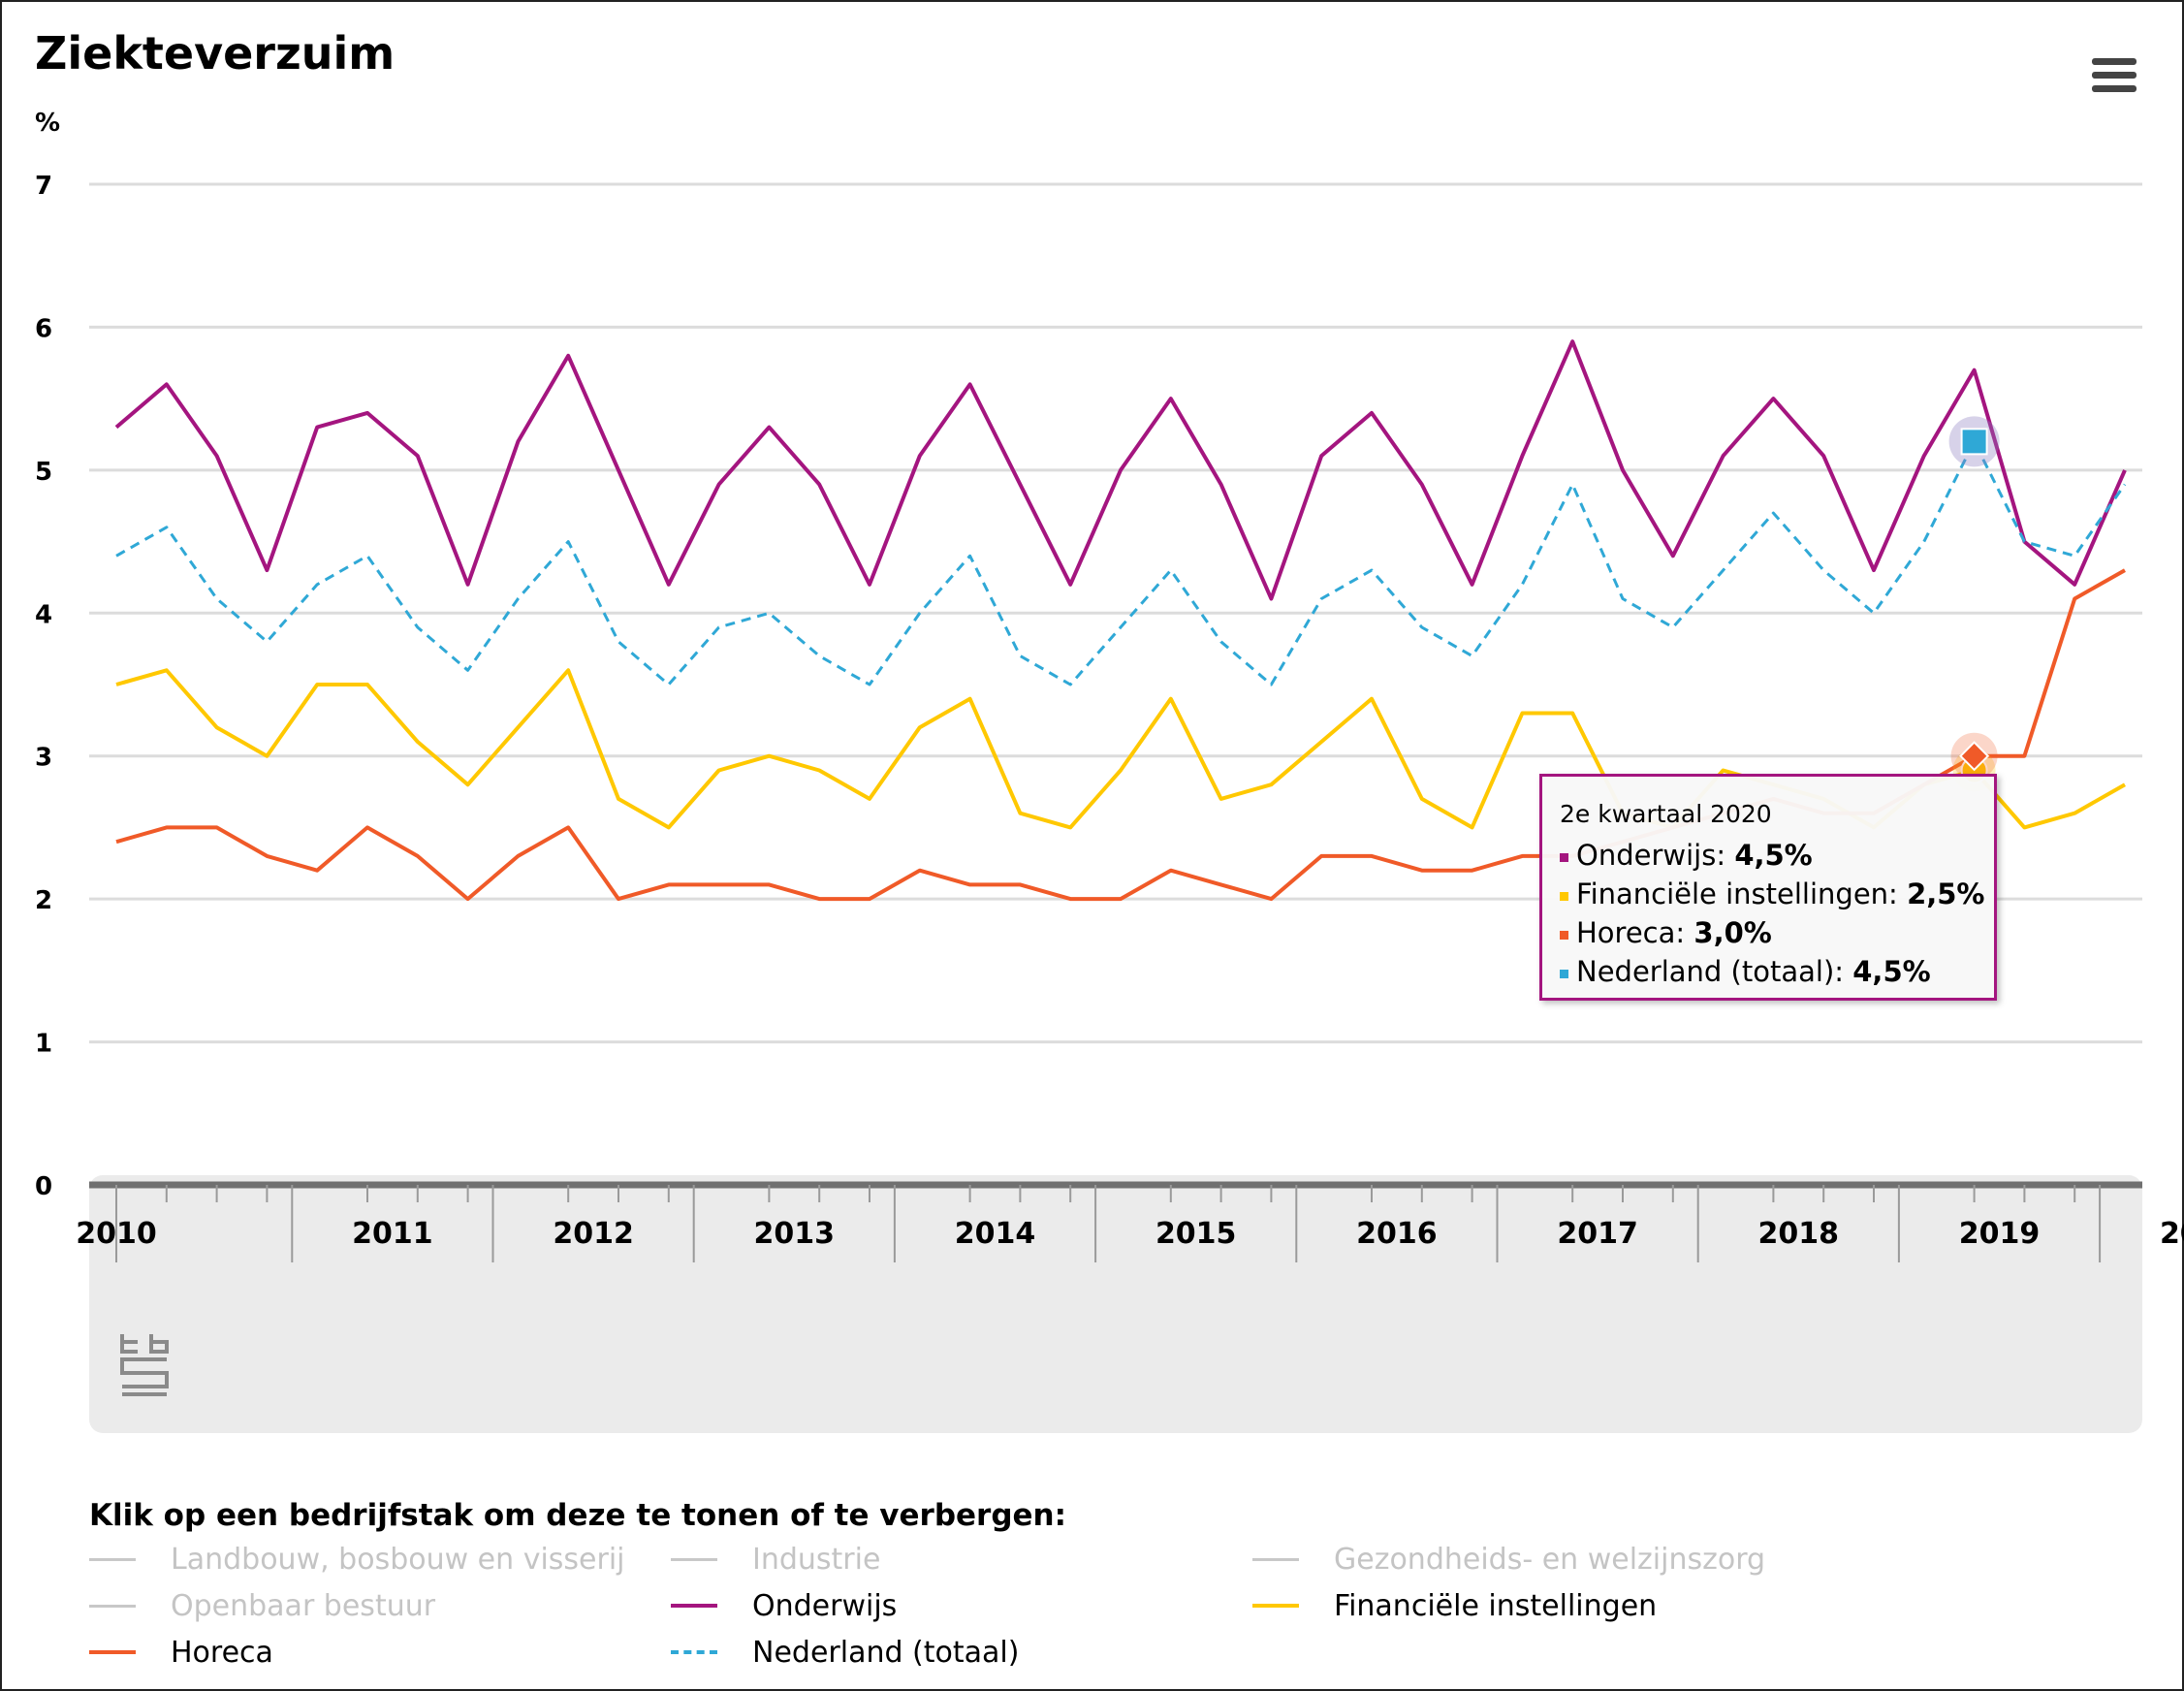  I want to click on legend-item-industrie: Industrie, so click(776, 1560).